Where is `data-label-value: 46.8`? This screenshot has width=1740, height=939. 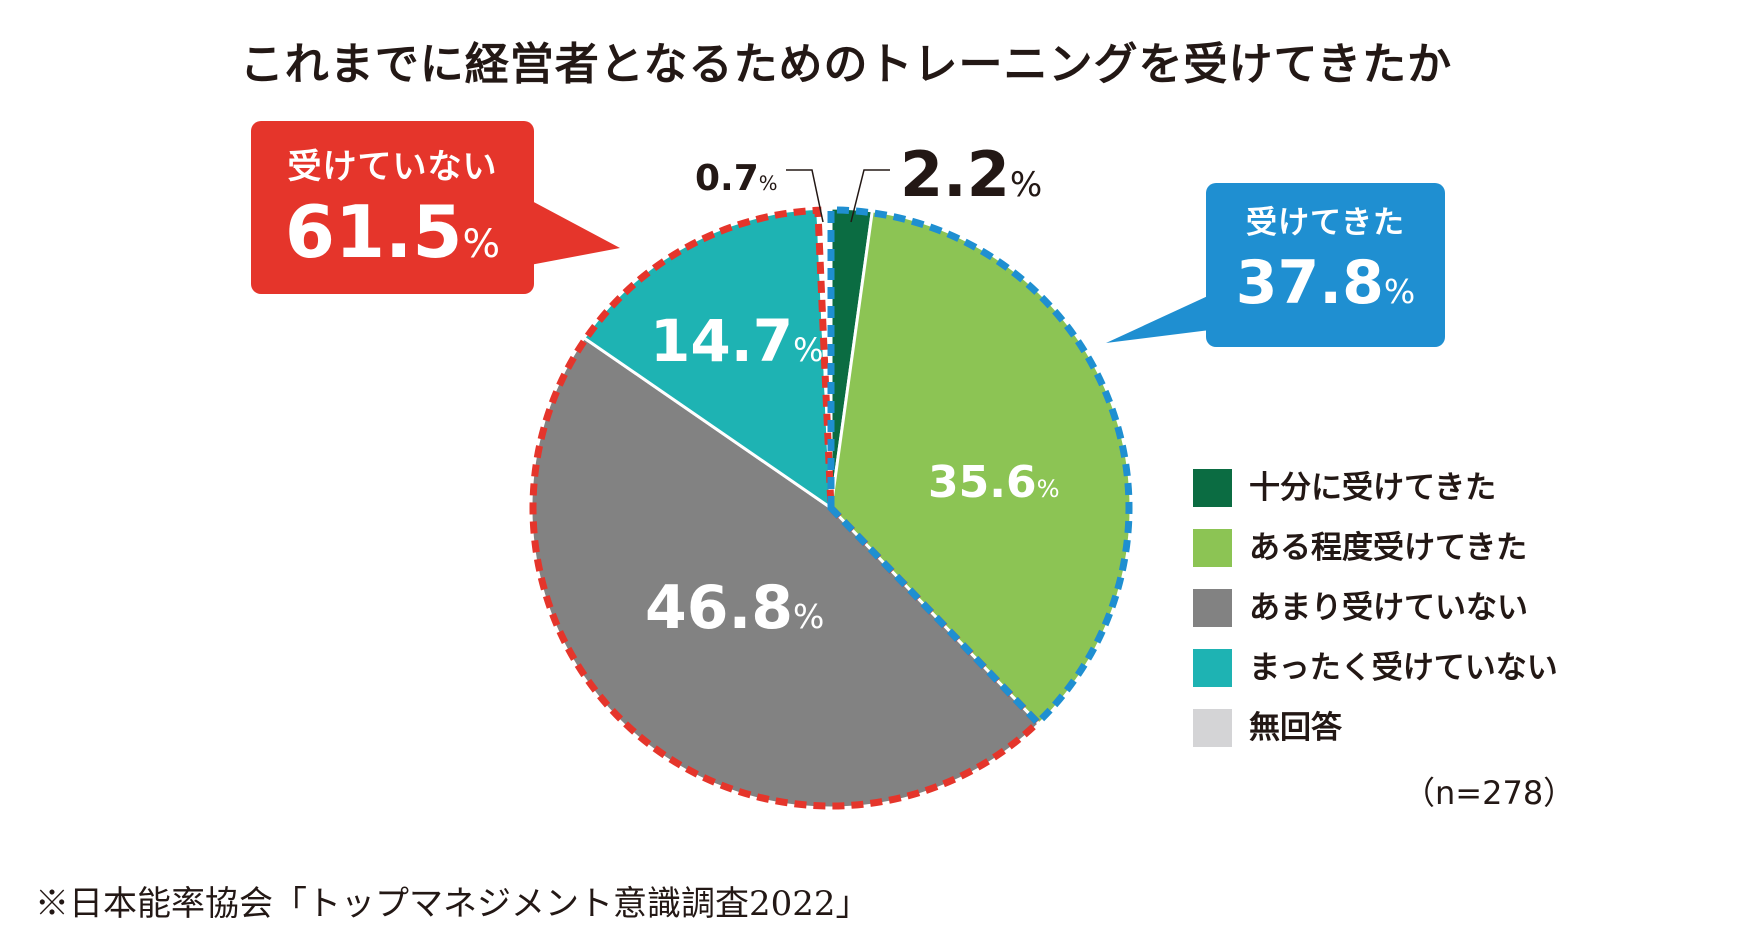
data-label-value: 46.8 is located at coordinates (719, 608).